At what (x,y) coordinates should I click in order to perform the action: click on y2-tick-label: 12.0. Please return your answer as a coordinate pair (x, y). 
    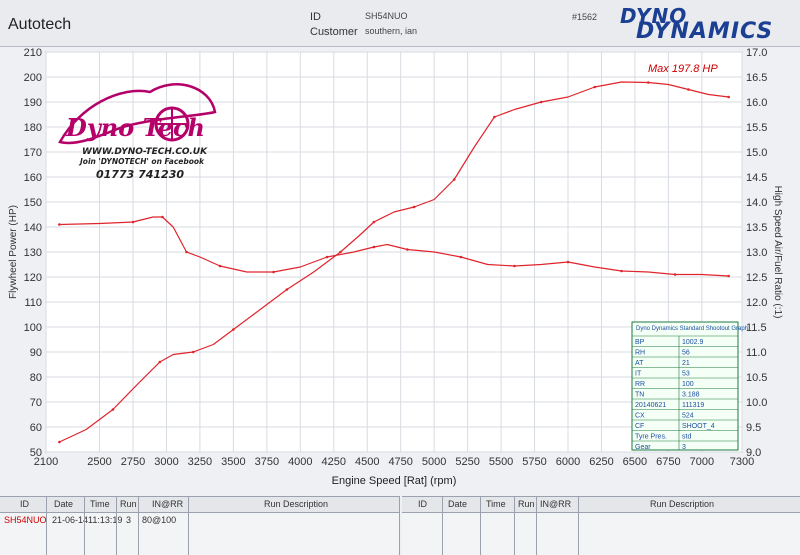
    Looking at the image, I should click on (756, 303).